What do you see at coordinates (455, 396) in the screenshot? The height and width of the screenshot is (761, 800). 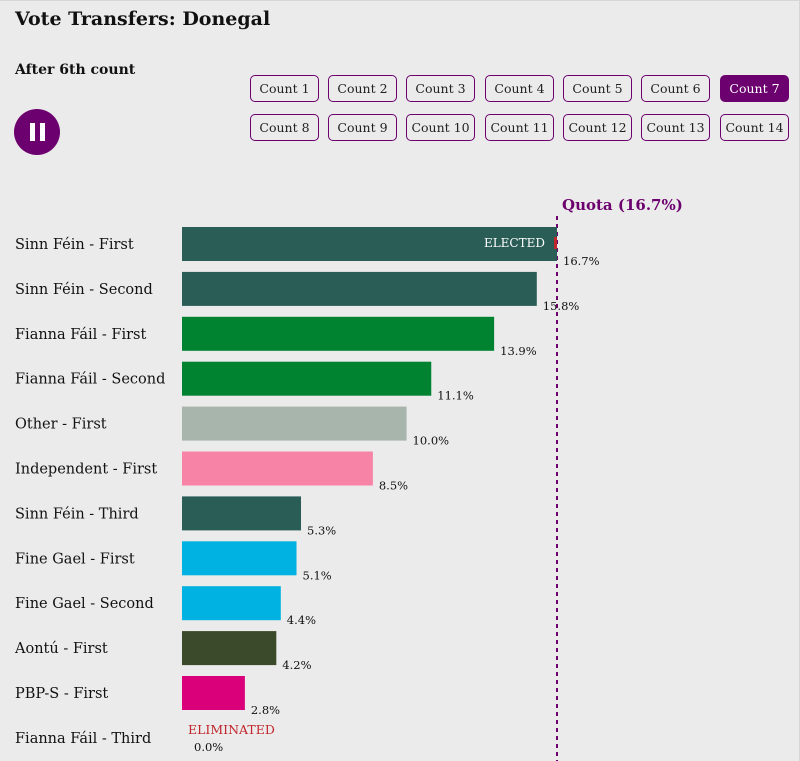 I see `value-label: 11.1%` at bounding box center [455, 396].